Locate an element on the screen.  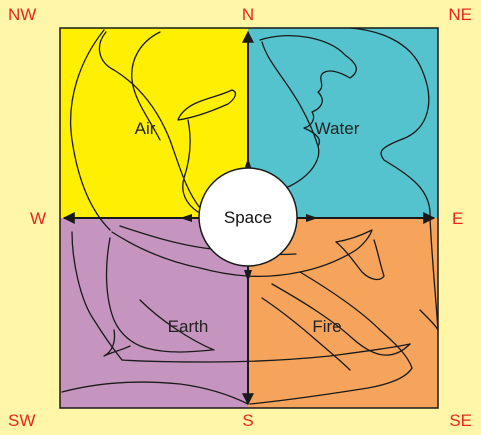
inner-arrowheads is located at coordinates (249, 220).